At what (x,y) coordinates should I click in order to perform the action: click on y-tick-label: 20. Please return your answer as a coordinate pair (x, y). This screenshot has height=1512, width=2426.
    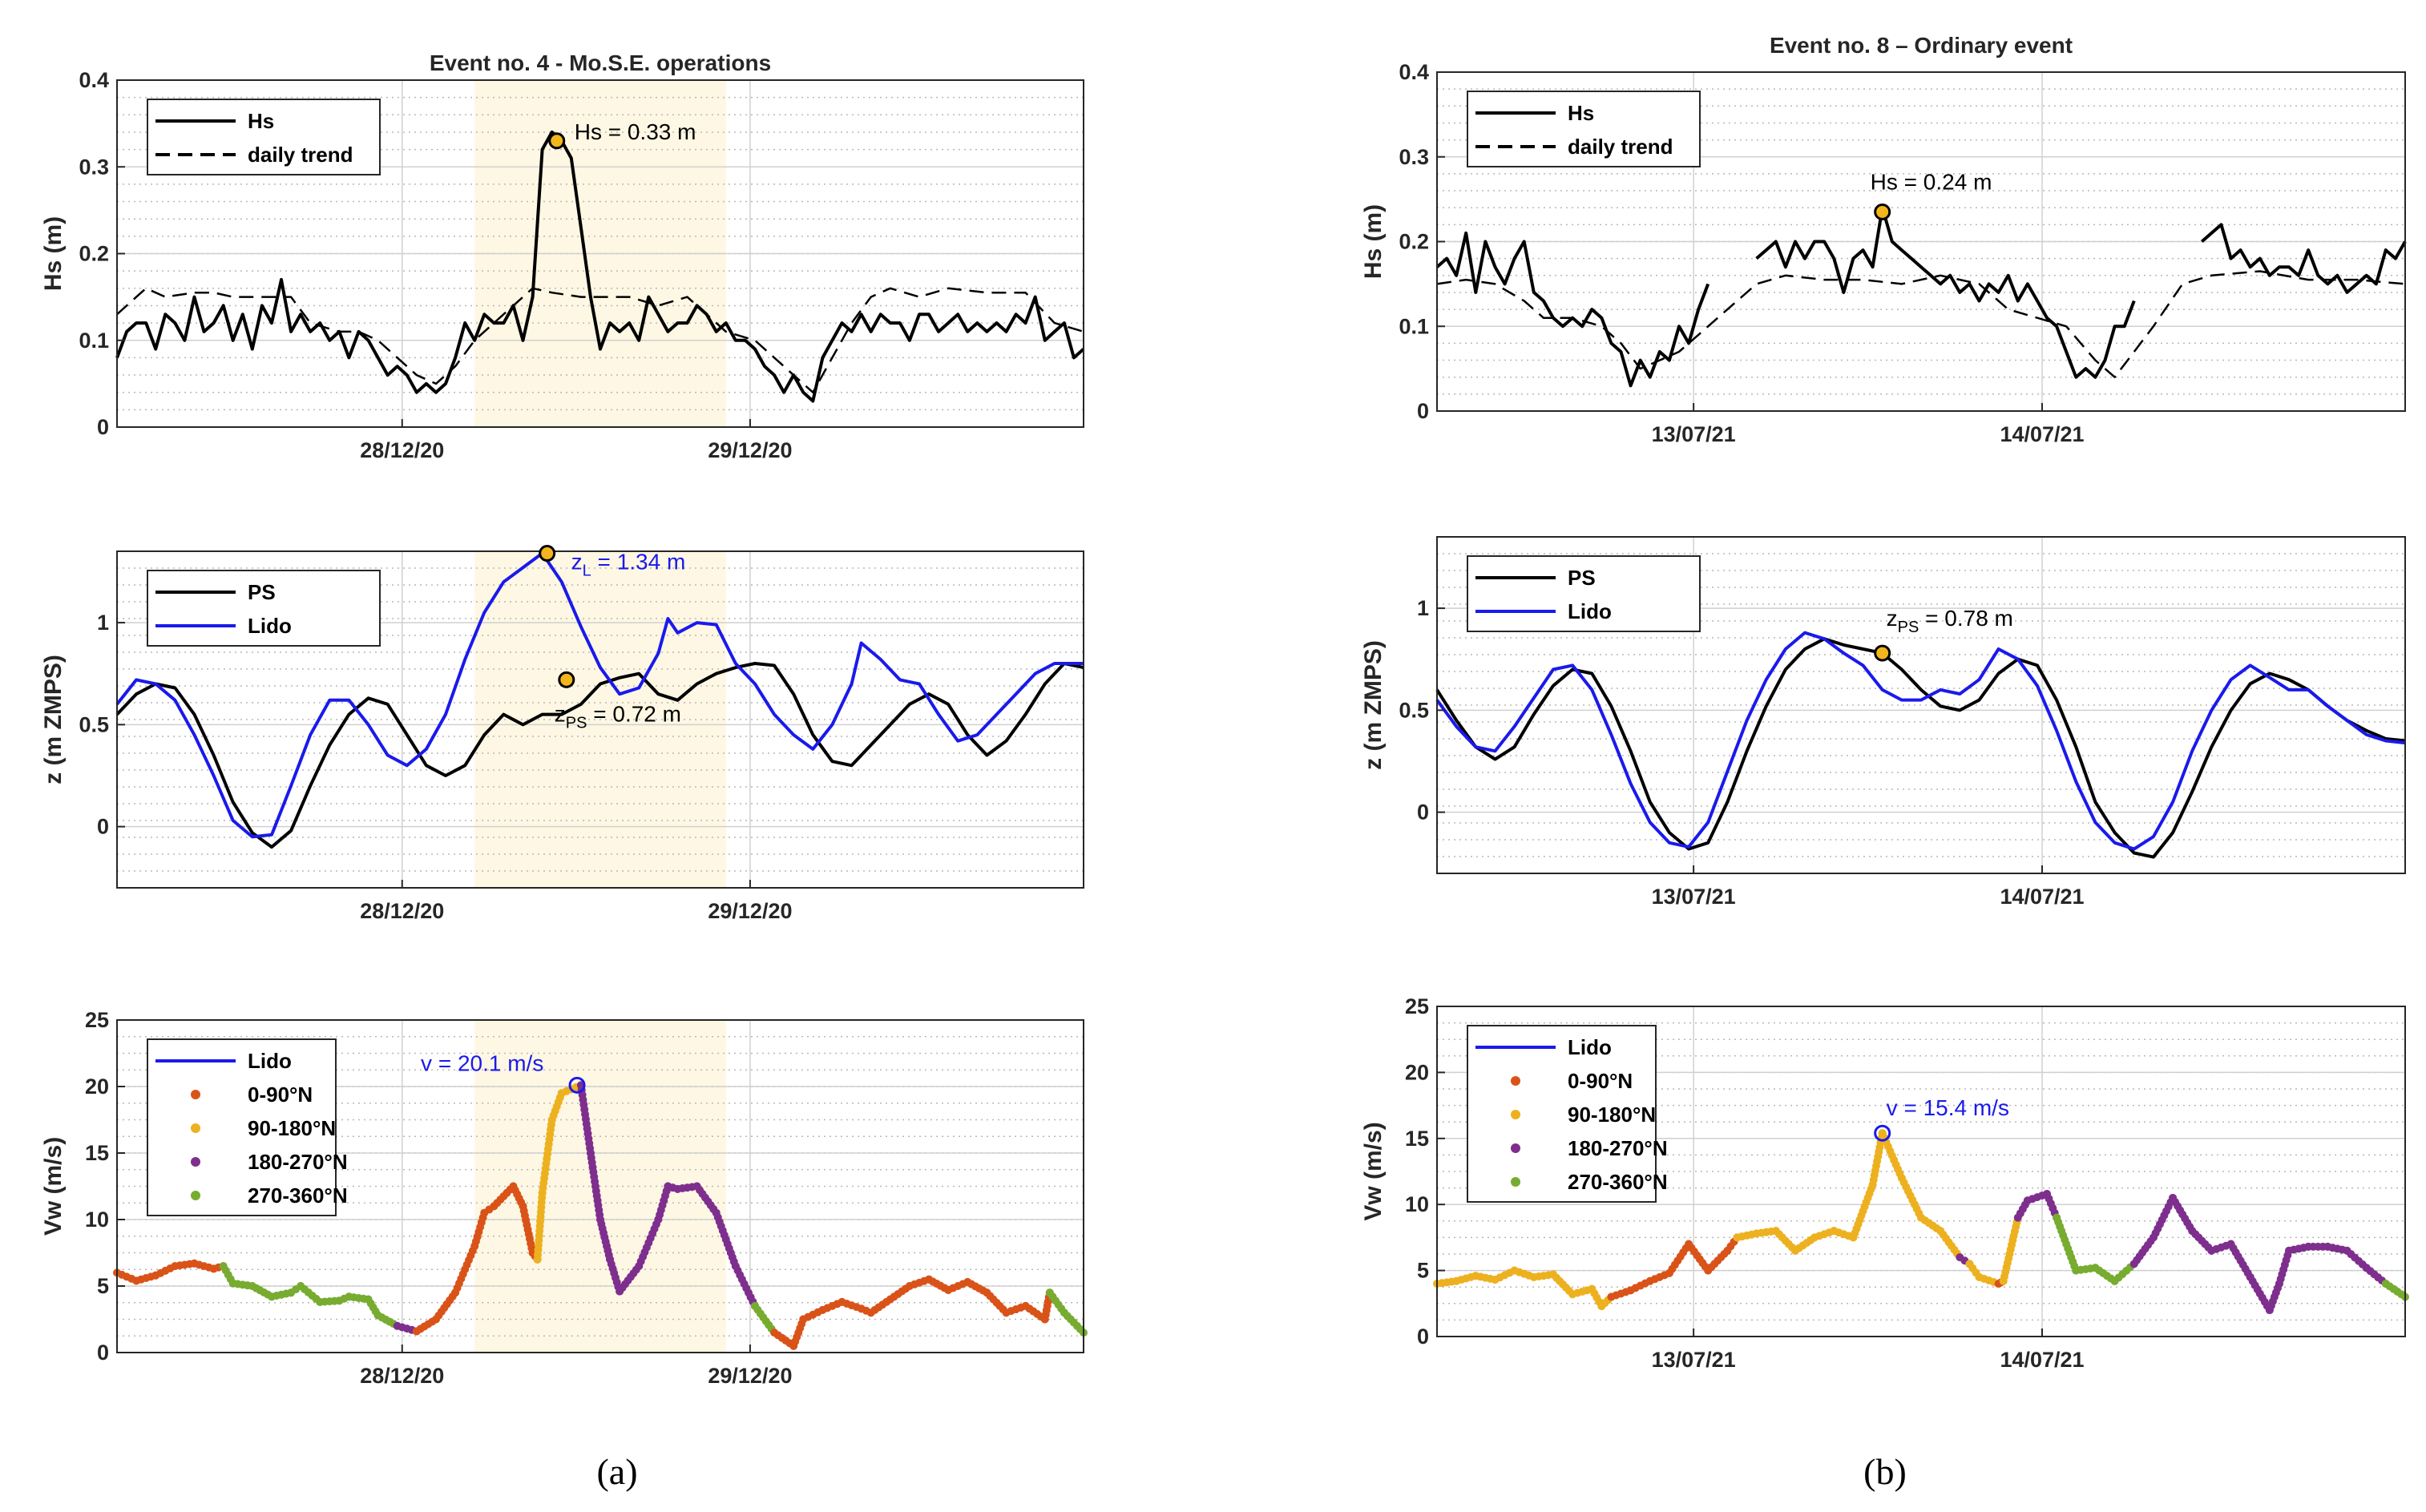
    Looking at the image, I should click on (1417, 1072).